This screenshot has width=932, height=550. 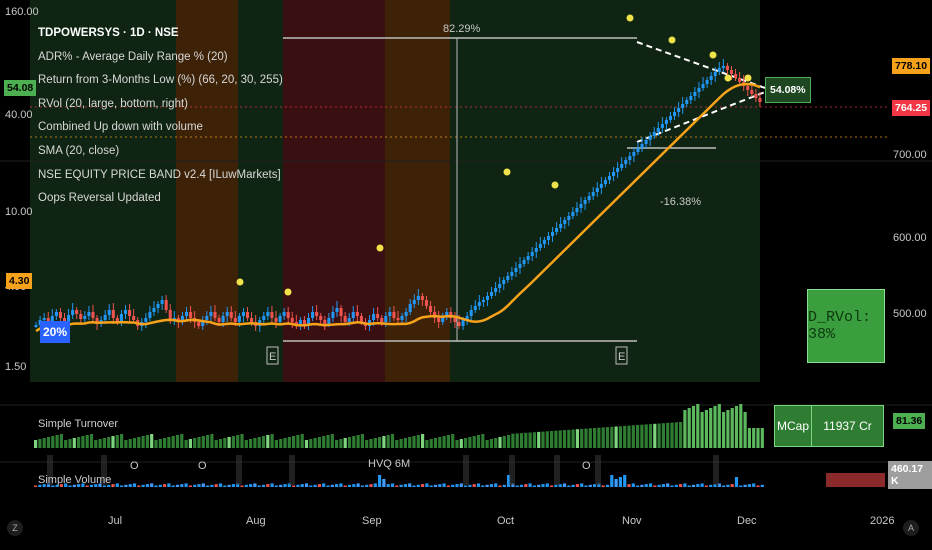 What do you see at coordinates (99, 198) in the screenshot?
I see `indicator-oops: Oops Reversal Updated` at bounding box center [99, 198].